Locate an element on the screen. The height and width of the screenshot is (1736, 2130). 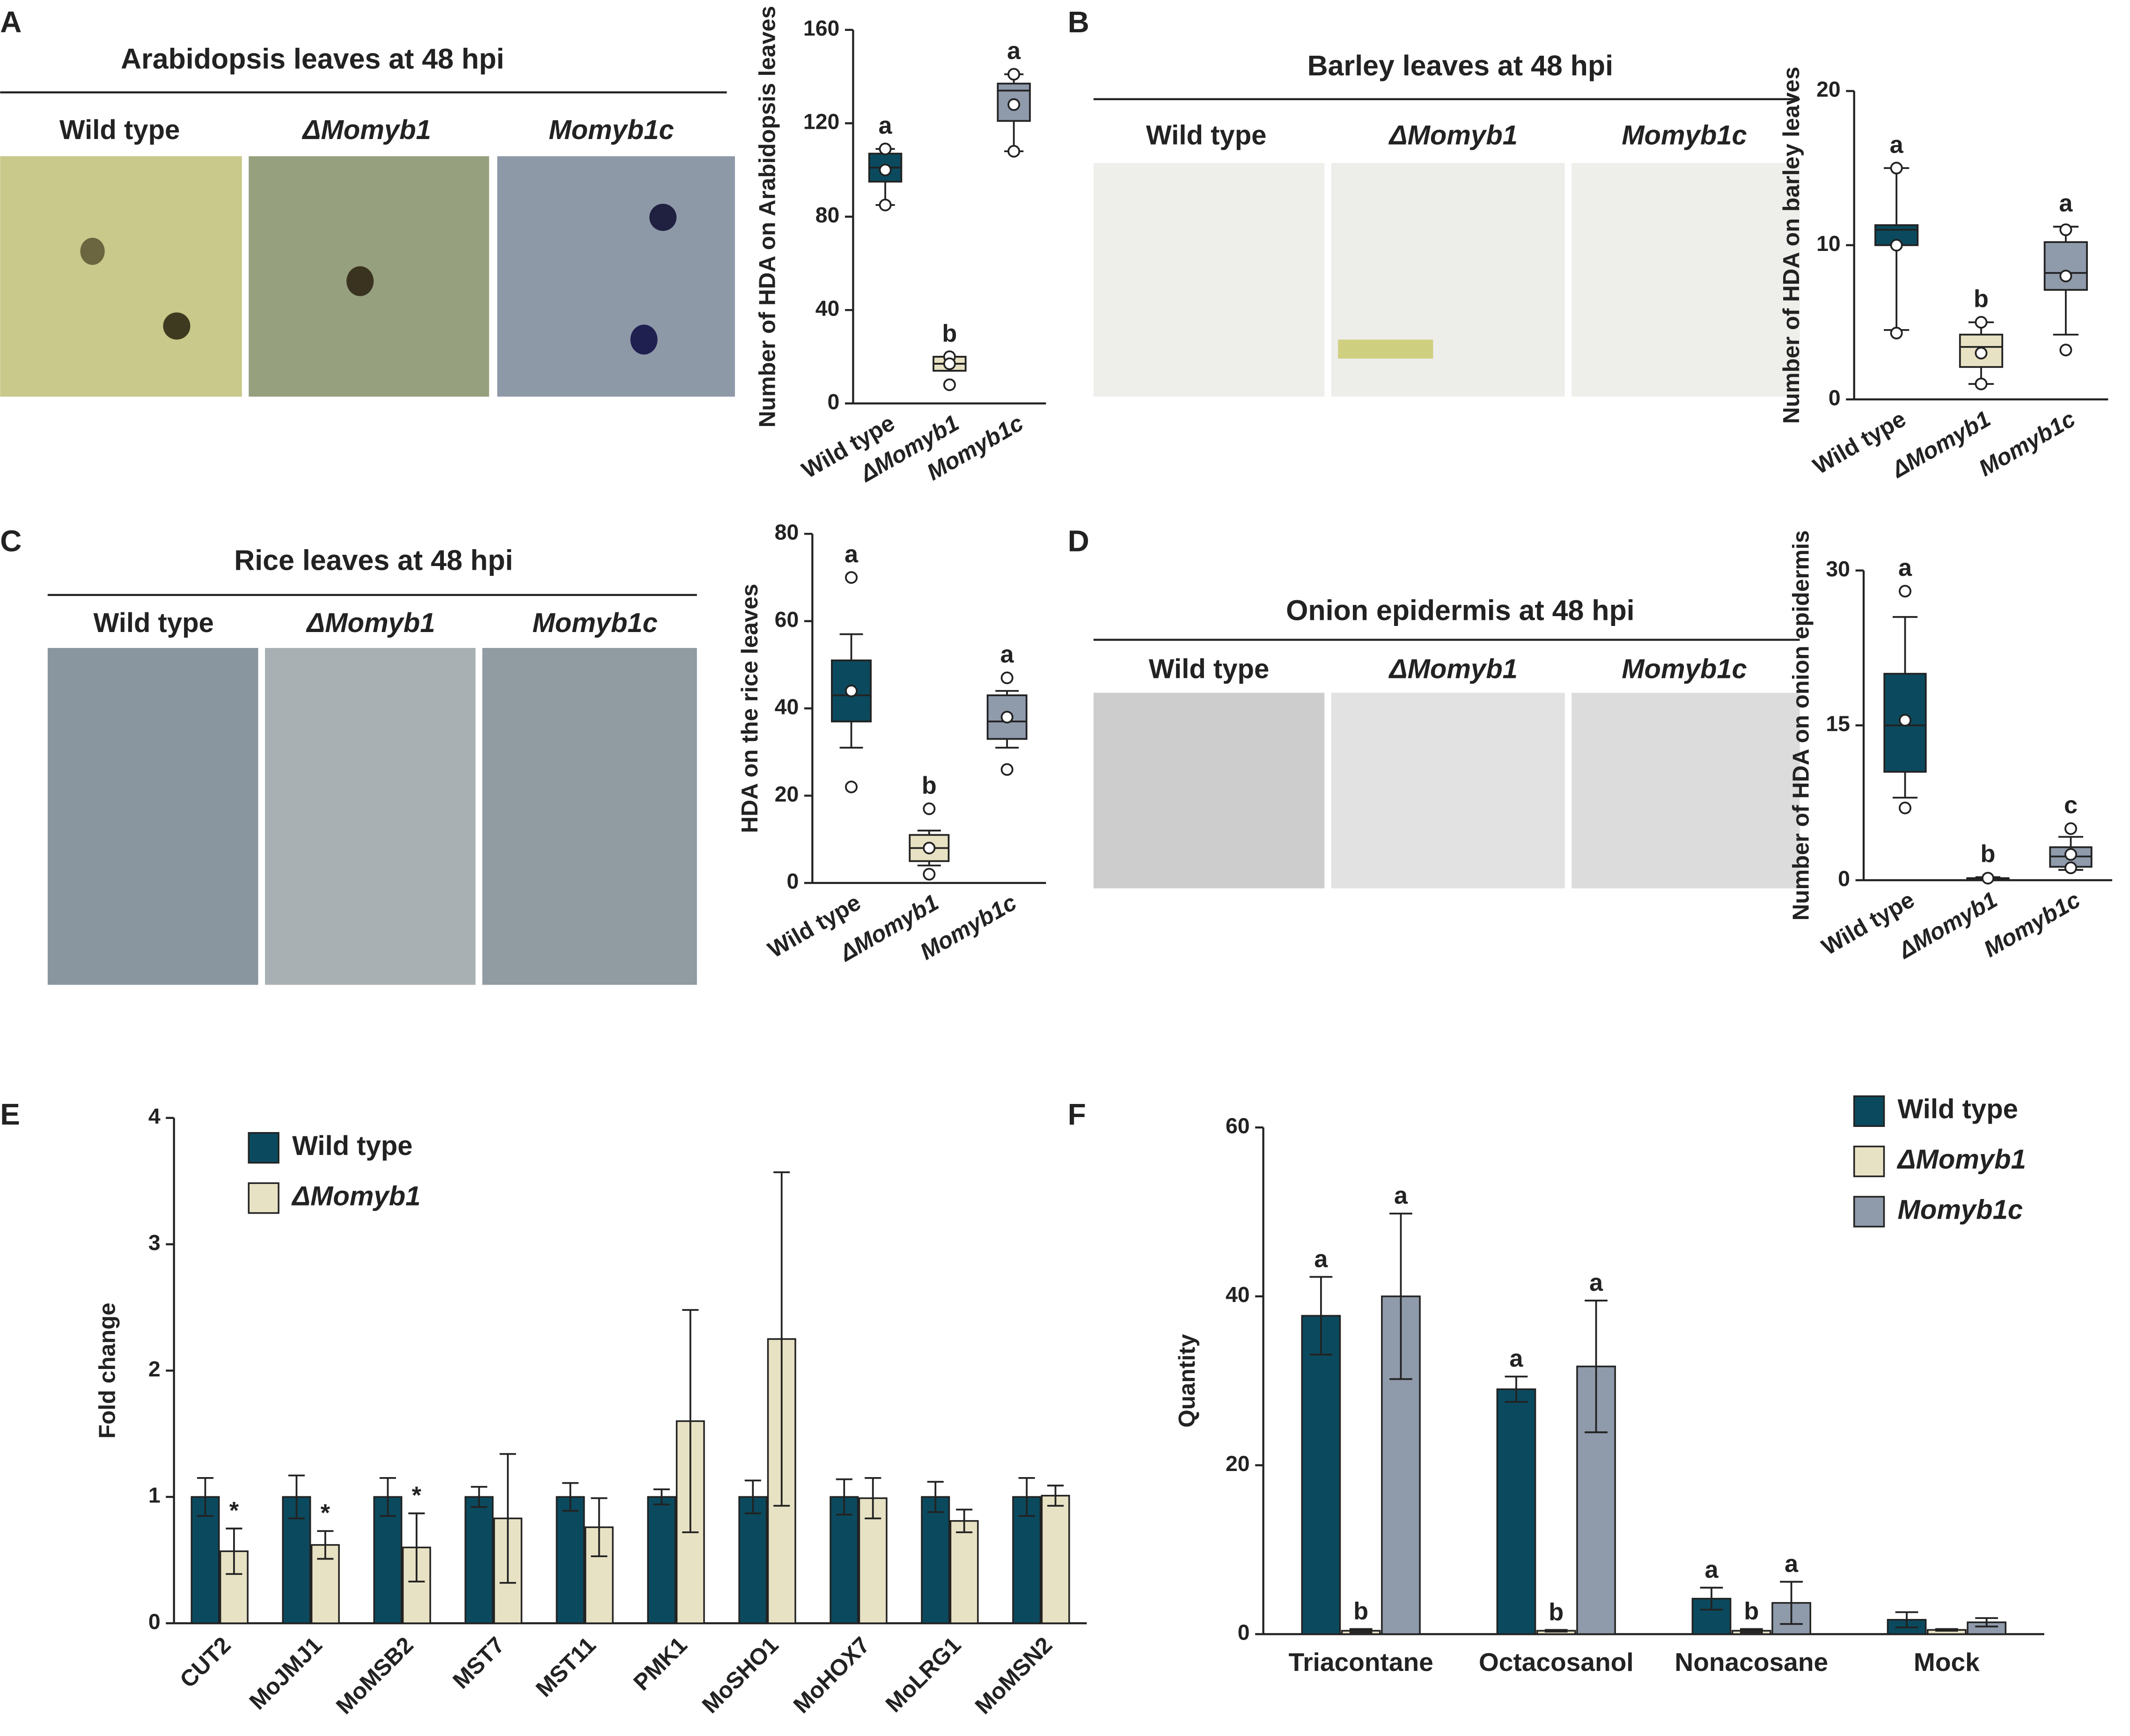
stain is located at coordinates (1385, 349).